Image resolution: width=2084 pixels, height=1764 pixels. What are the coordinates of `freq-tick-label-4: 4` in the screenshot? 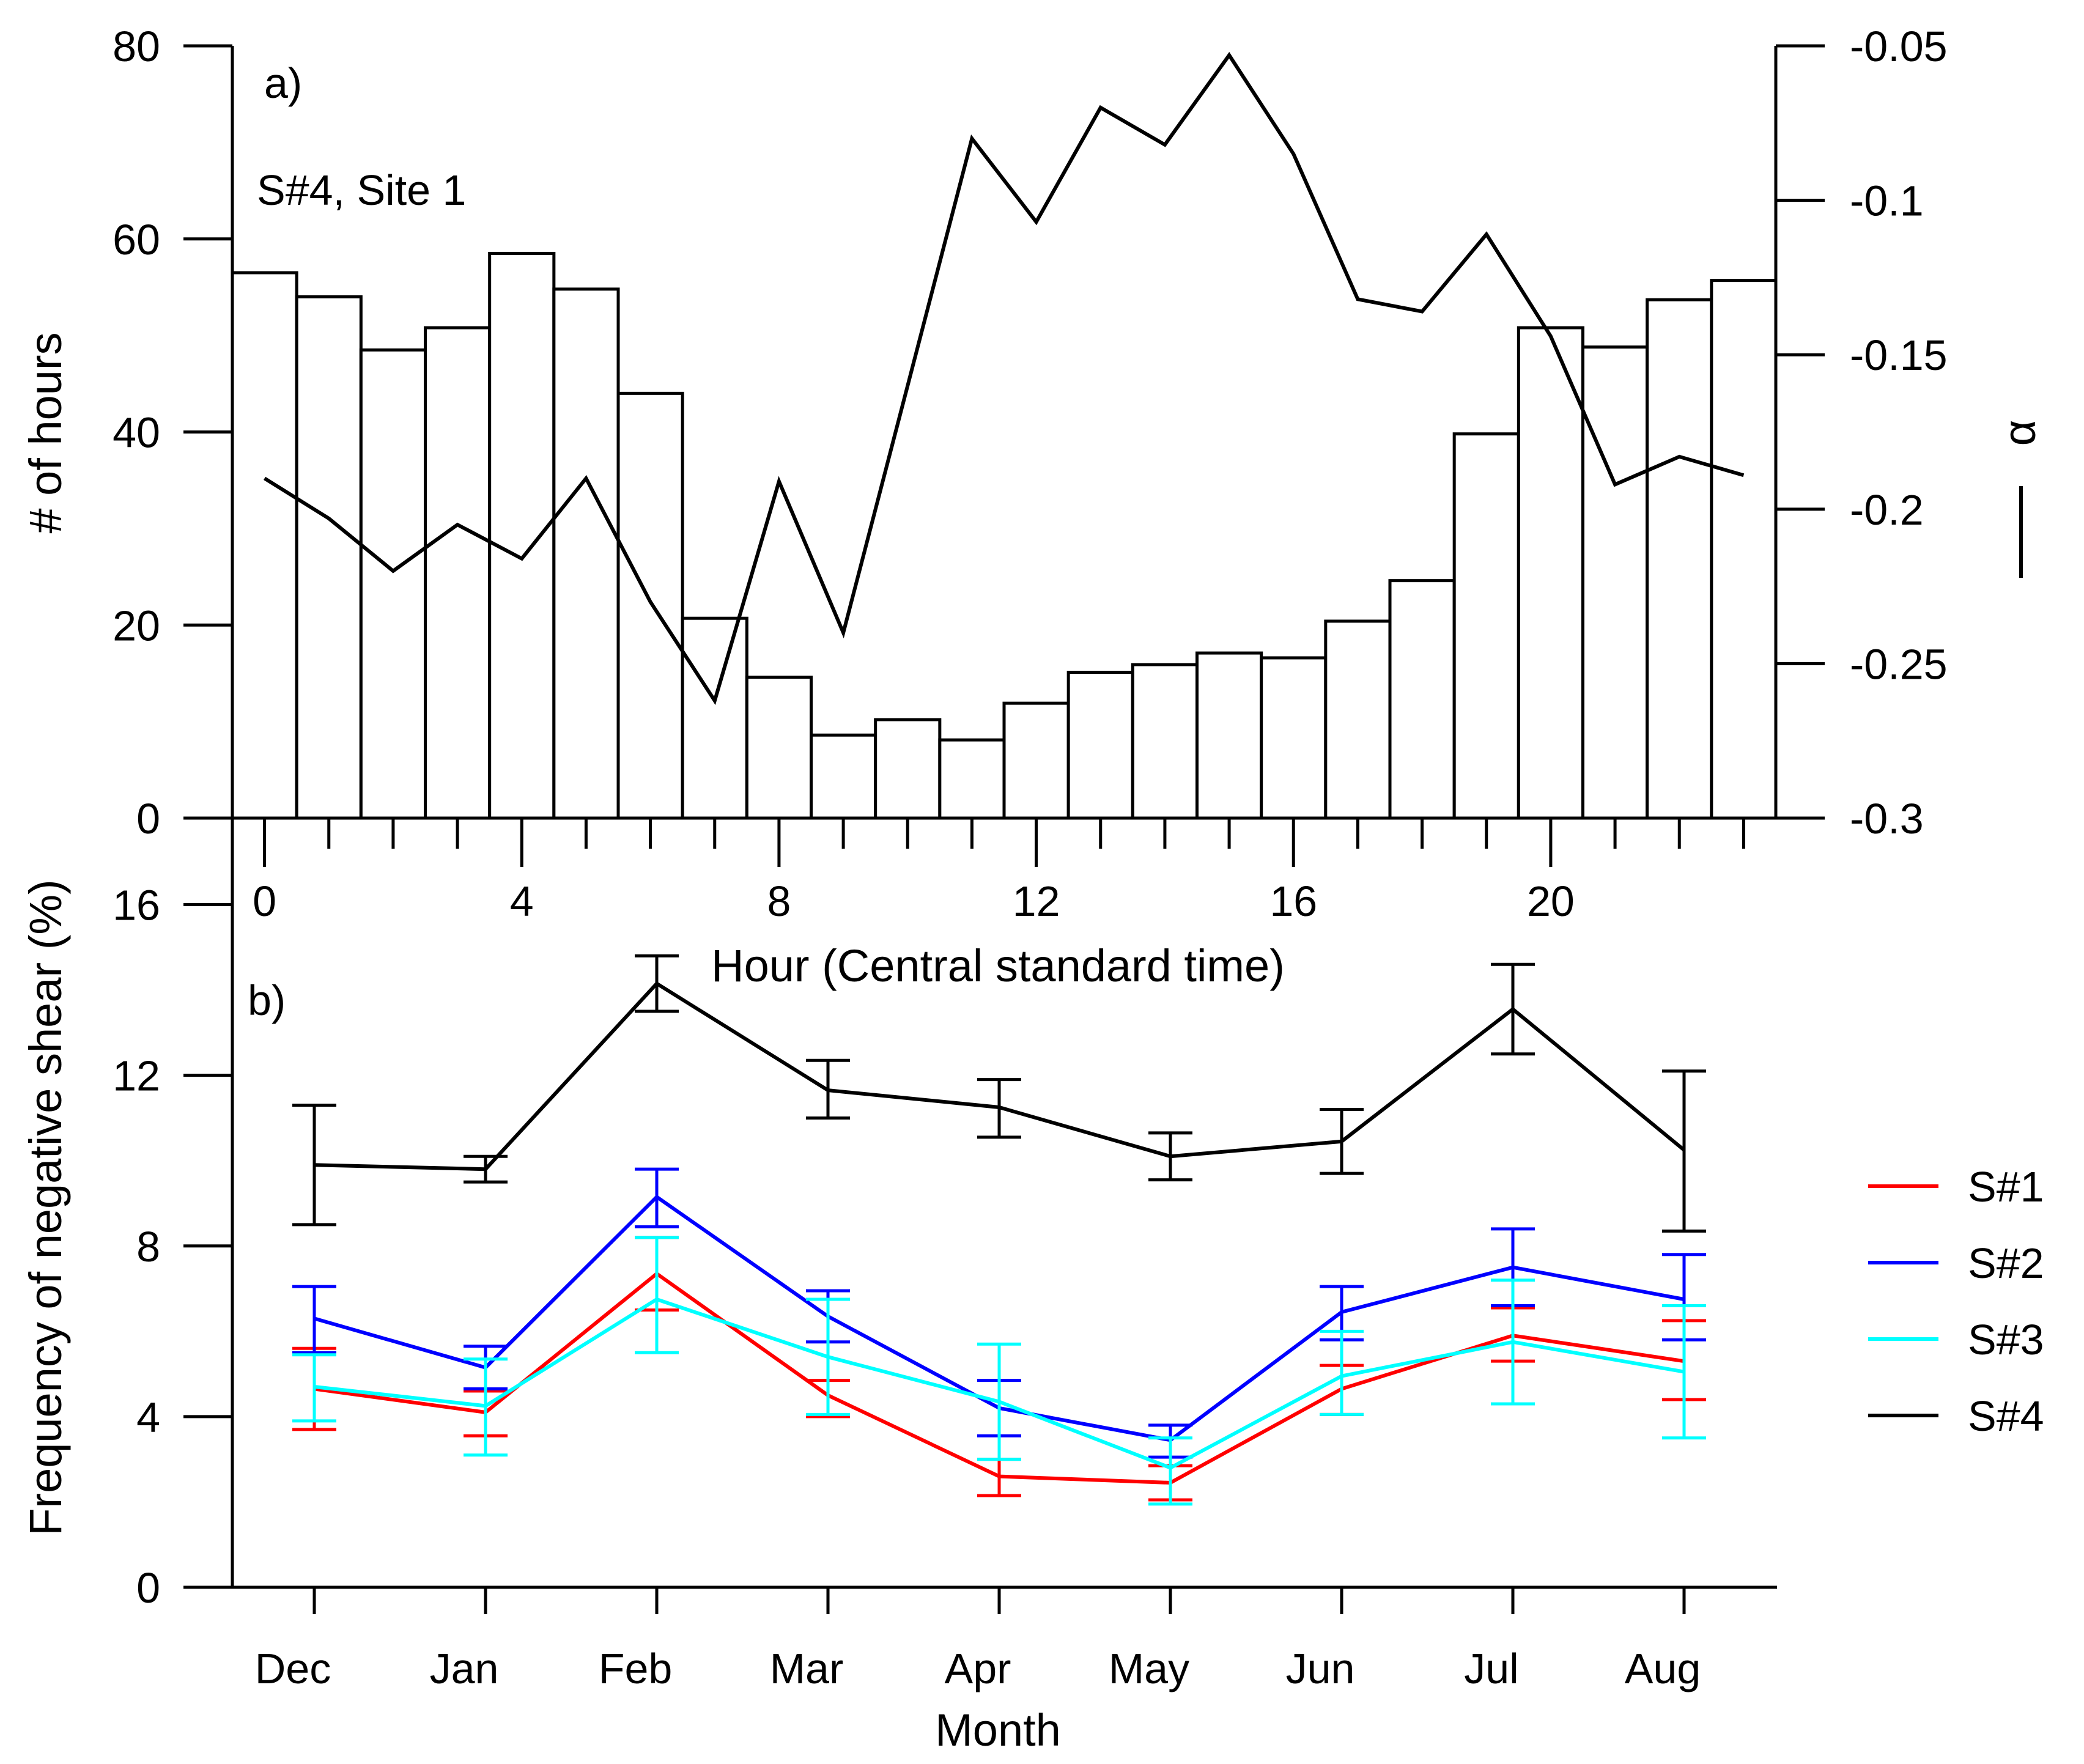 It's located at (148, 1417).